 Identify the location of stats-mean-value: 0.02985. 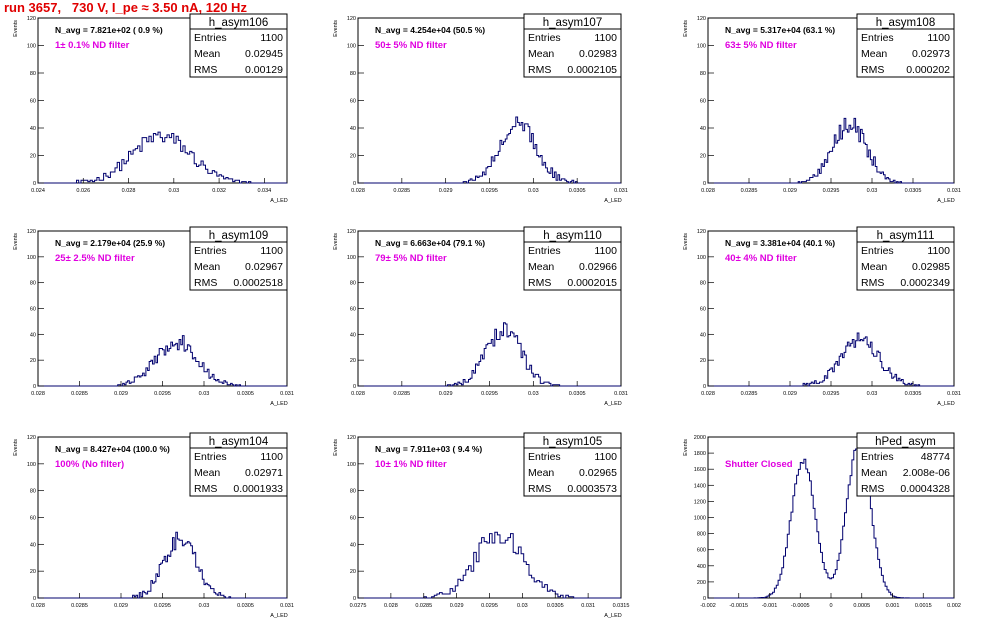
(931, 267).